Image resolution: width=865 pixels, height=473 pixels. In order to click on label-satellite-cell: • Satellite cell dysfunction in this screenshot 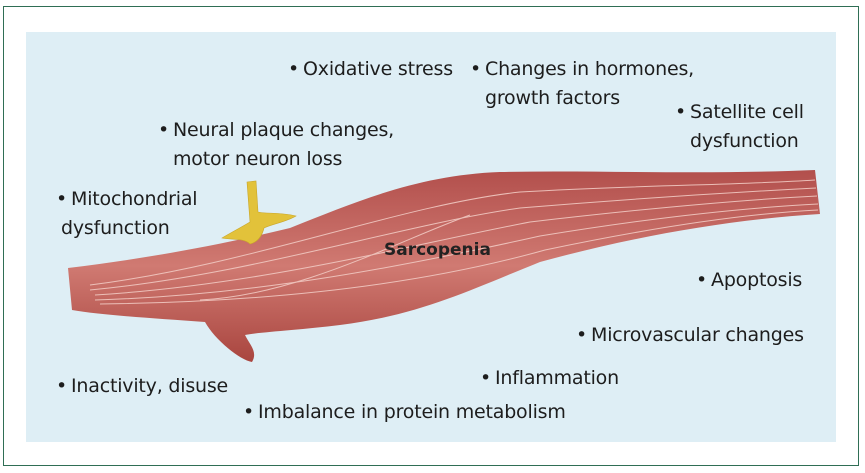, I will do `click(739, 126)`.